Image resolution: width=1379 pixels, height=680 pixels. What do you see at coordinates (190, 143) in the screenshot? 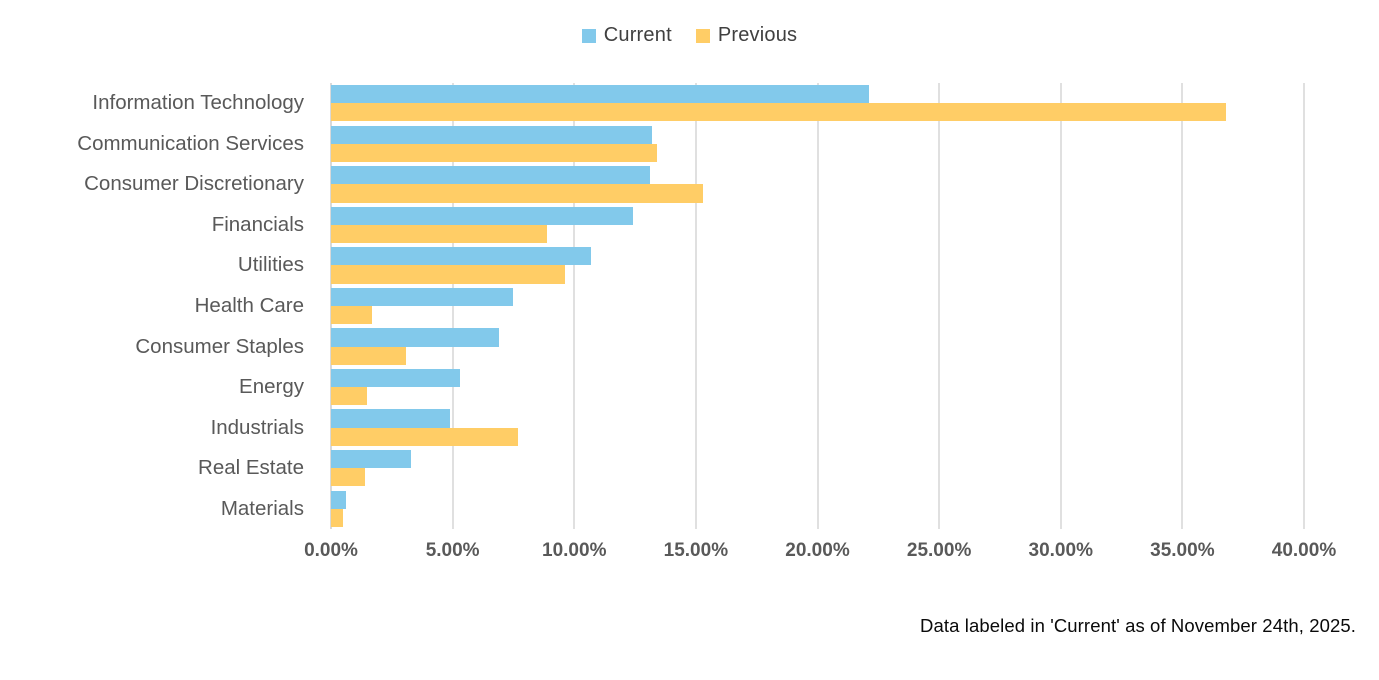
I see `category-label-communication-services: Communication Services` at bounding box center [190, 143].